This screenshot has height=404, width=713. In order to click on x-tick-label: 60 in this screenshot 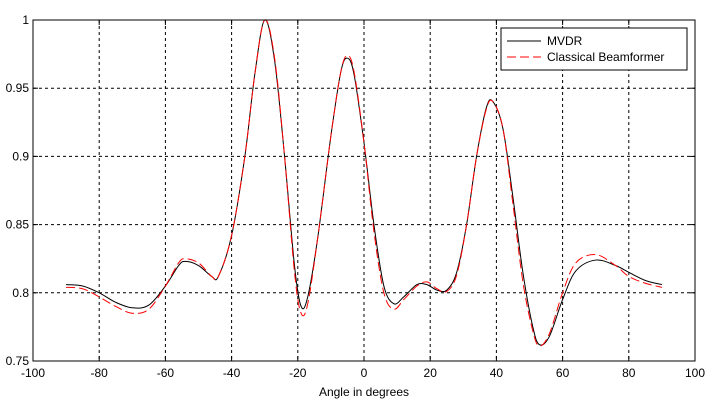, I will do `click(563, 373)`.